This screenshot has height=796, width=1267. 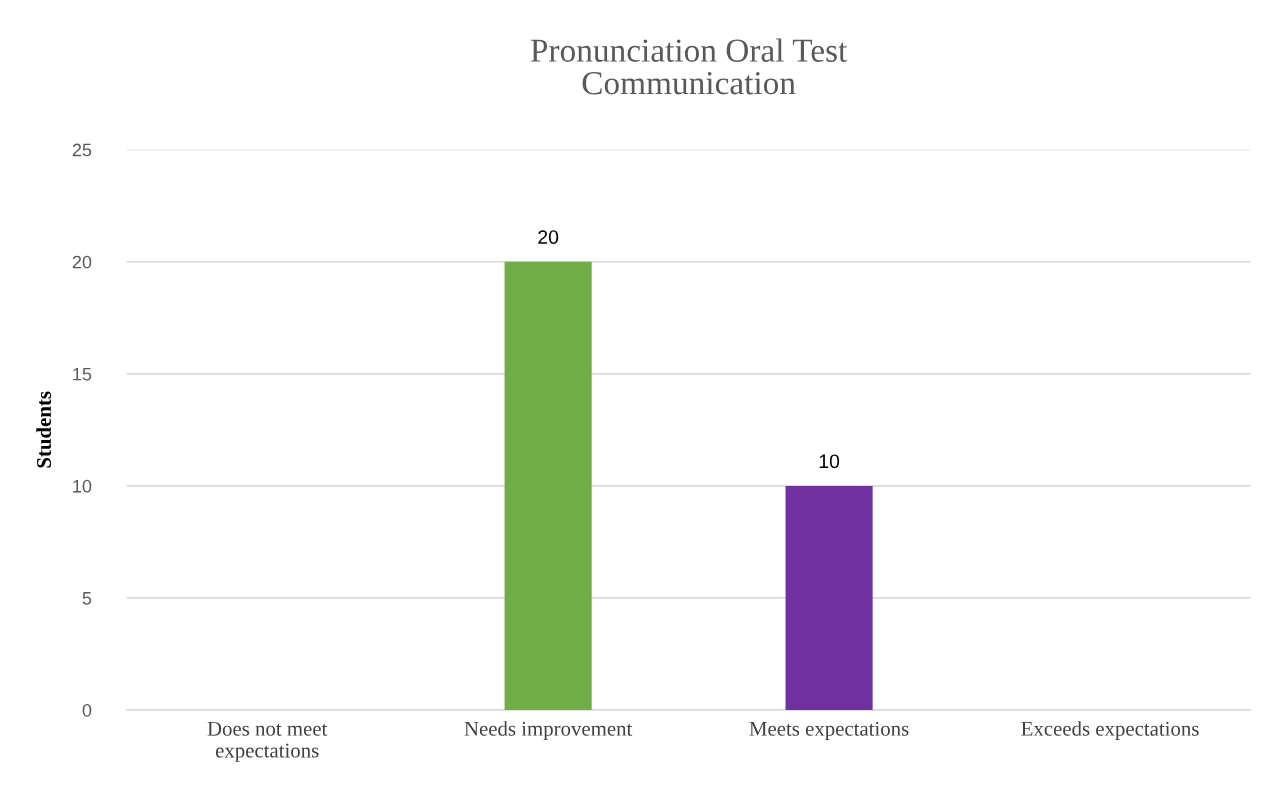 I want to click on y-axis-title: Students, so click(x=44, y=429).